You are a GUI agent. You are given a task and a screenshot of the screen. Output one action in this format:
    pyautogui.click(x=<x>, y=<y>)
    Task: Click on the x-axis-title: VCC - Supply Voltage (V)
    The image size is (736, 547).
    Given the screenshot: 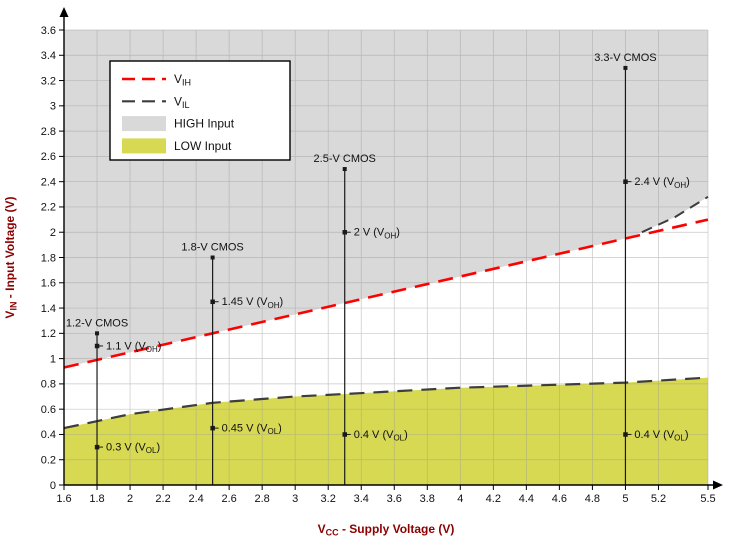 What is the action you would take?
    pyautogui.click(x=386, y=530)
    